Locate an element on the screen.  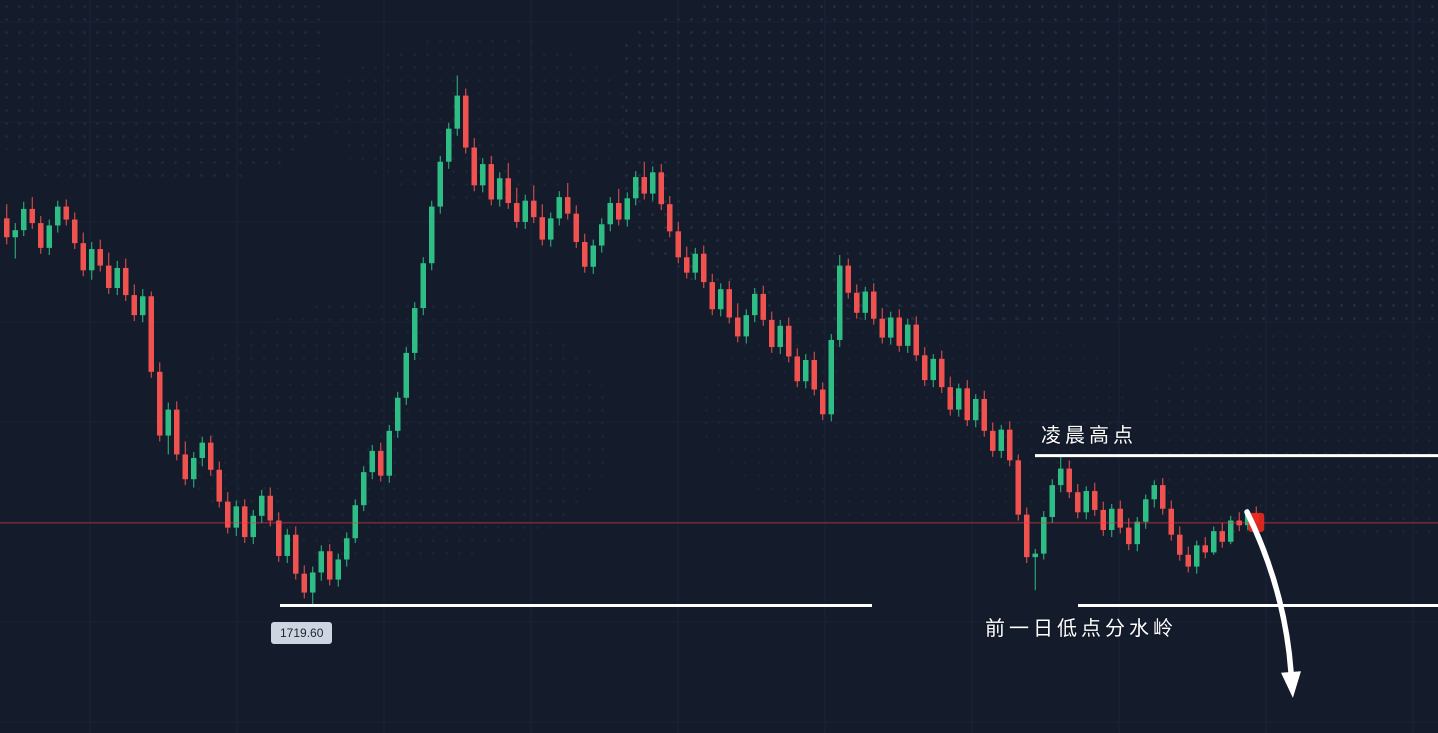
down-arrow is located at coordinates (1269, 592).